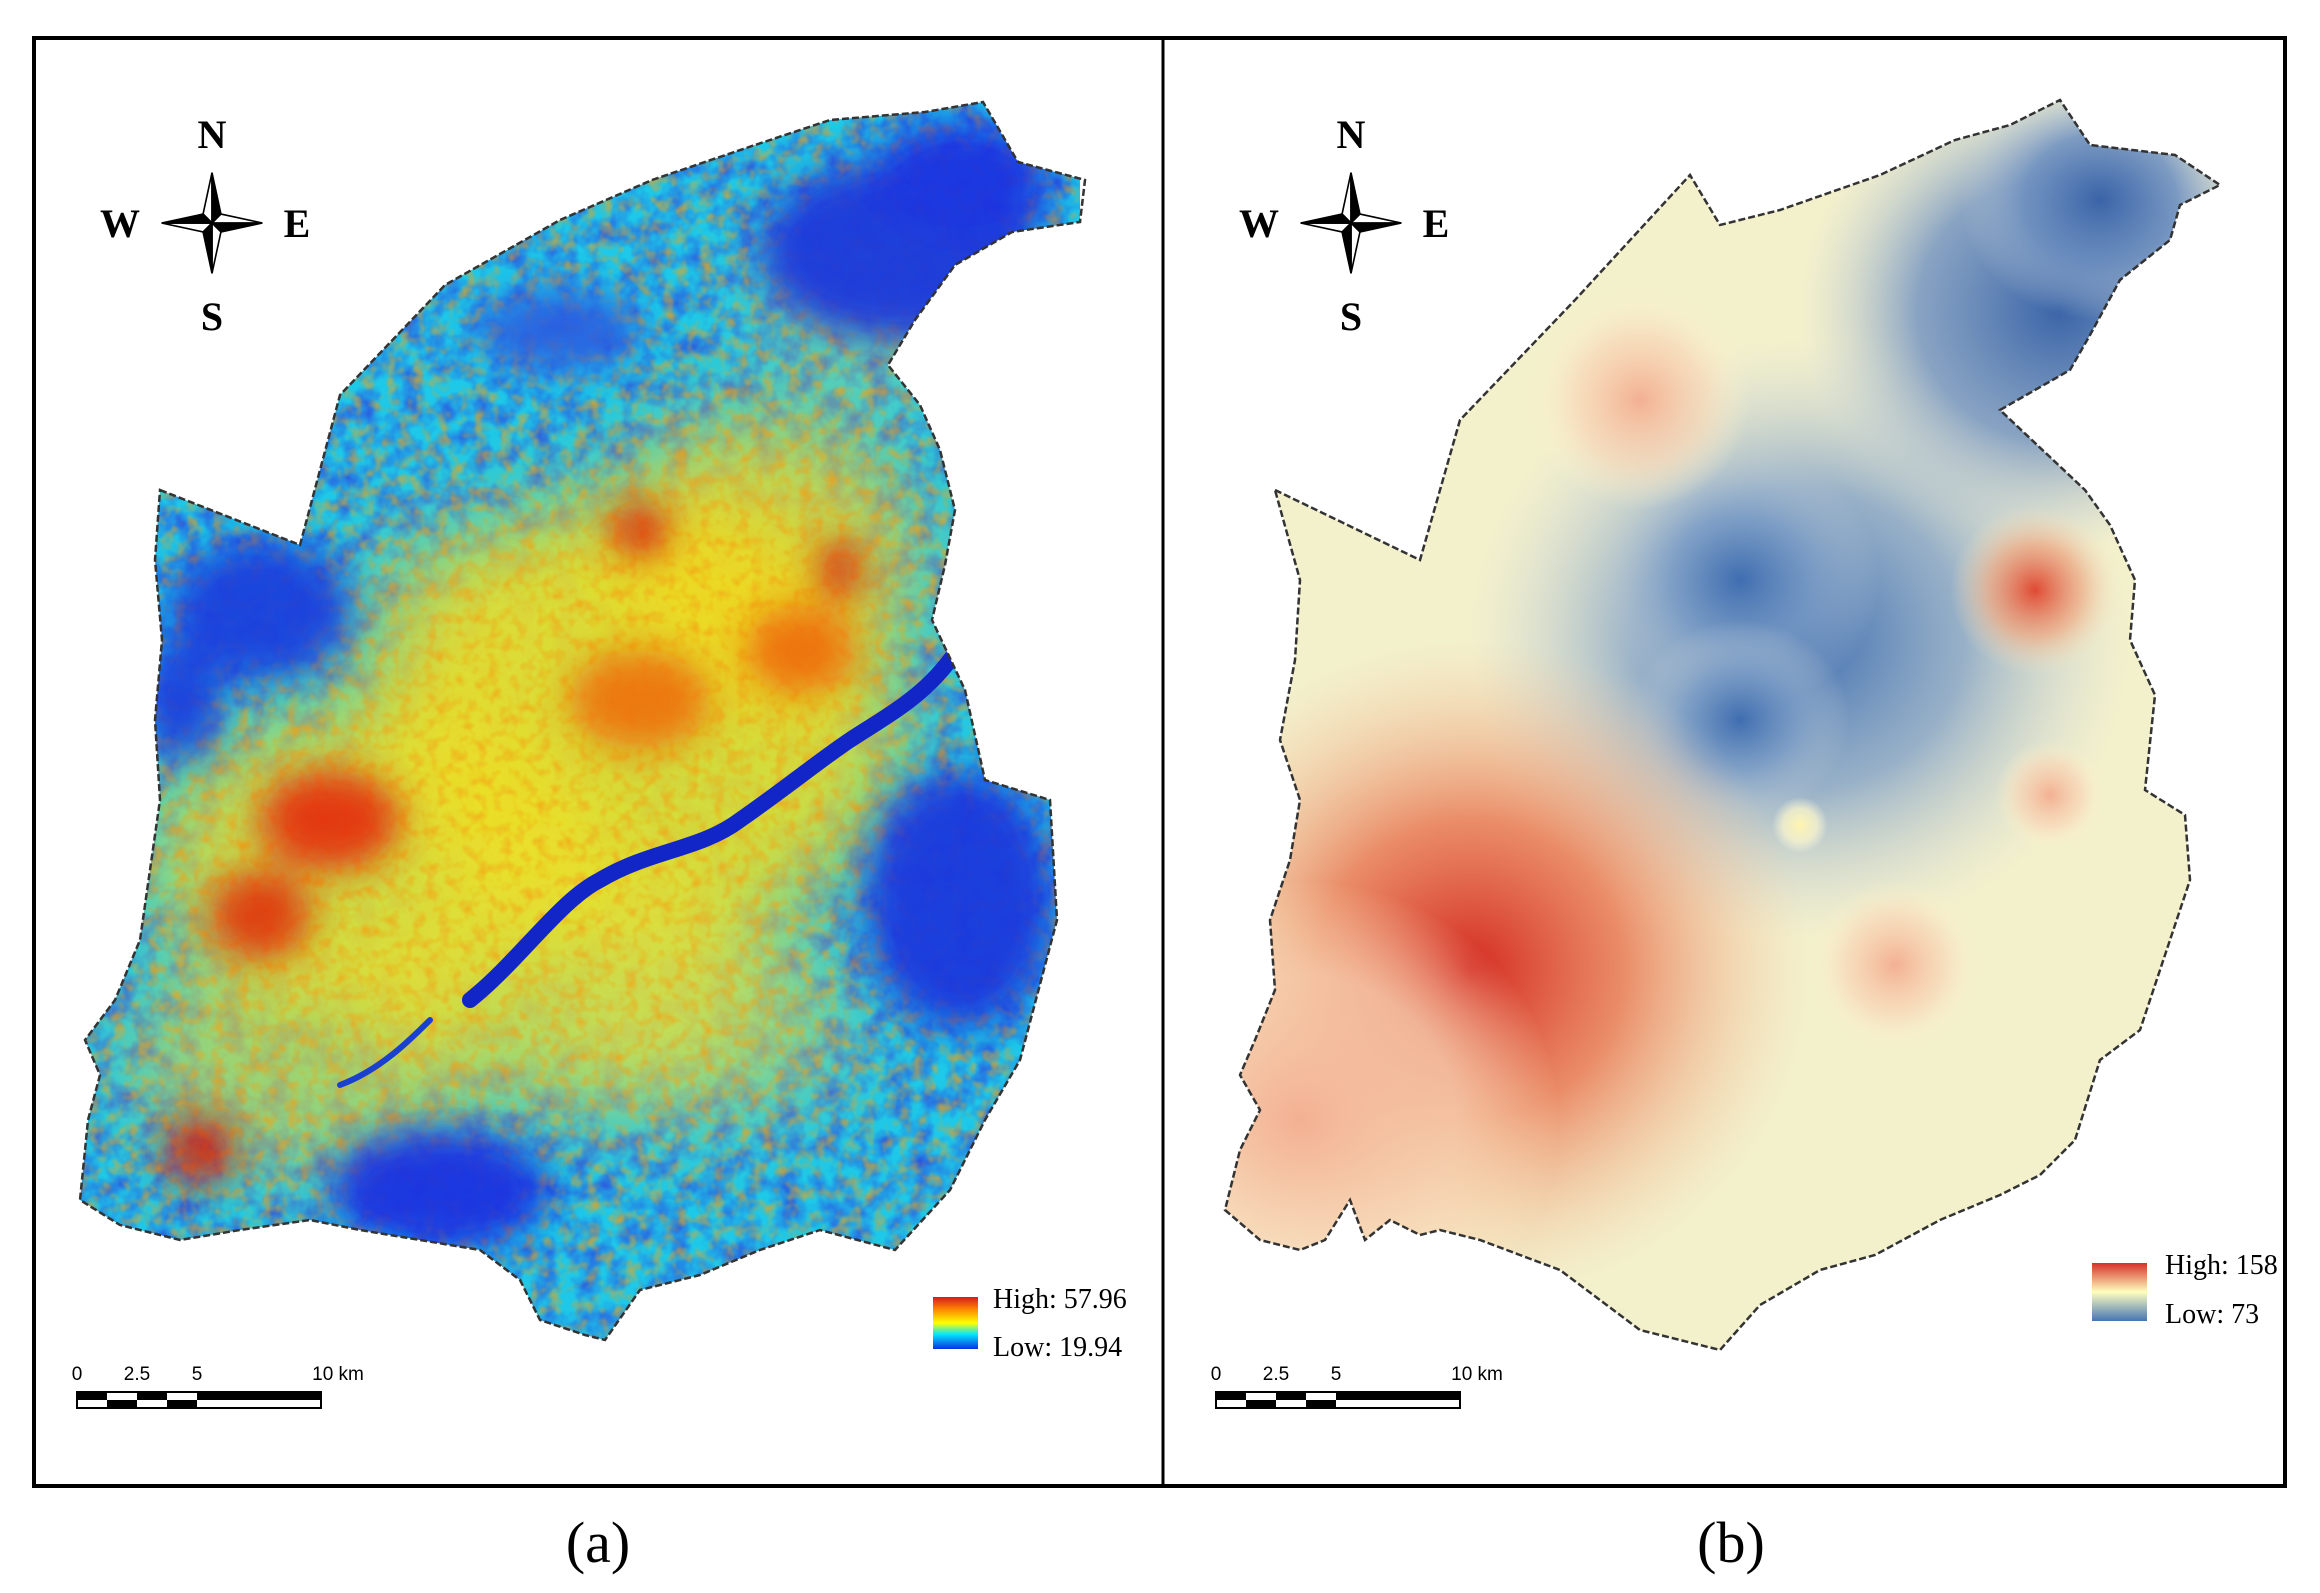 The image size is (2320, 1593). What do you see at coordinates (385, 1052) in the screenshot?
I see `river-tributary` at bounding box center [385, 1052].